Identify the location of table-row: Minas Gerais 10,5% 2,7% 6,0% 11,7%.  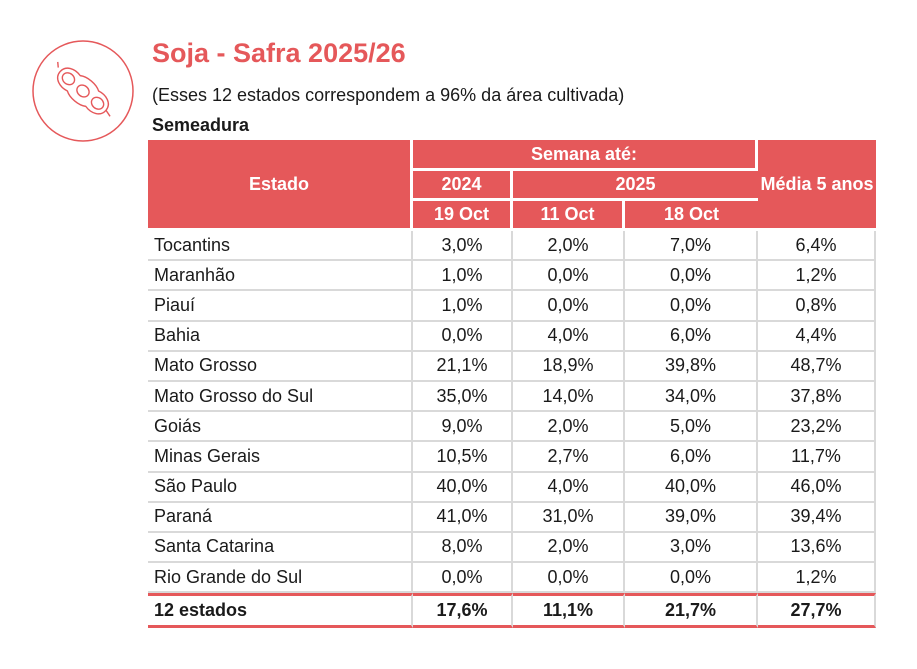
(512, 457).